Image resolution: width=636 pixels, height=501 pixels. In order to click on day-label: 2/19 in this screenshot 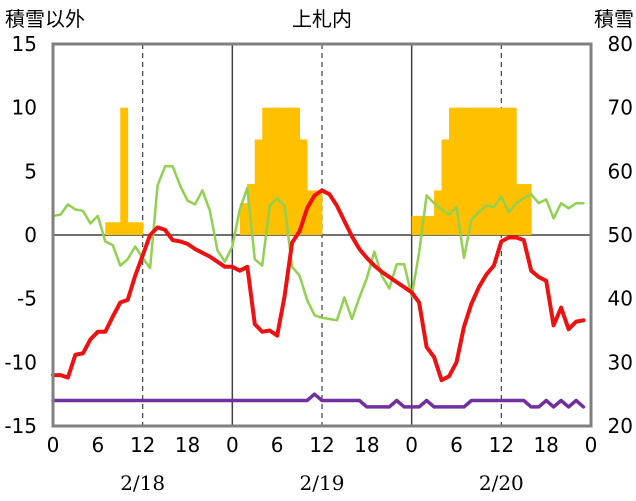, I will do `click(322, 483)`.